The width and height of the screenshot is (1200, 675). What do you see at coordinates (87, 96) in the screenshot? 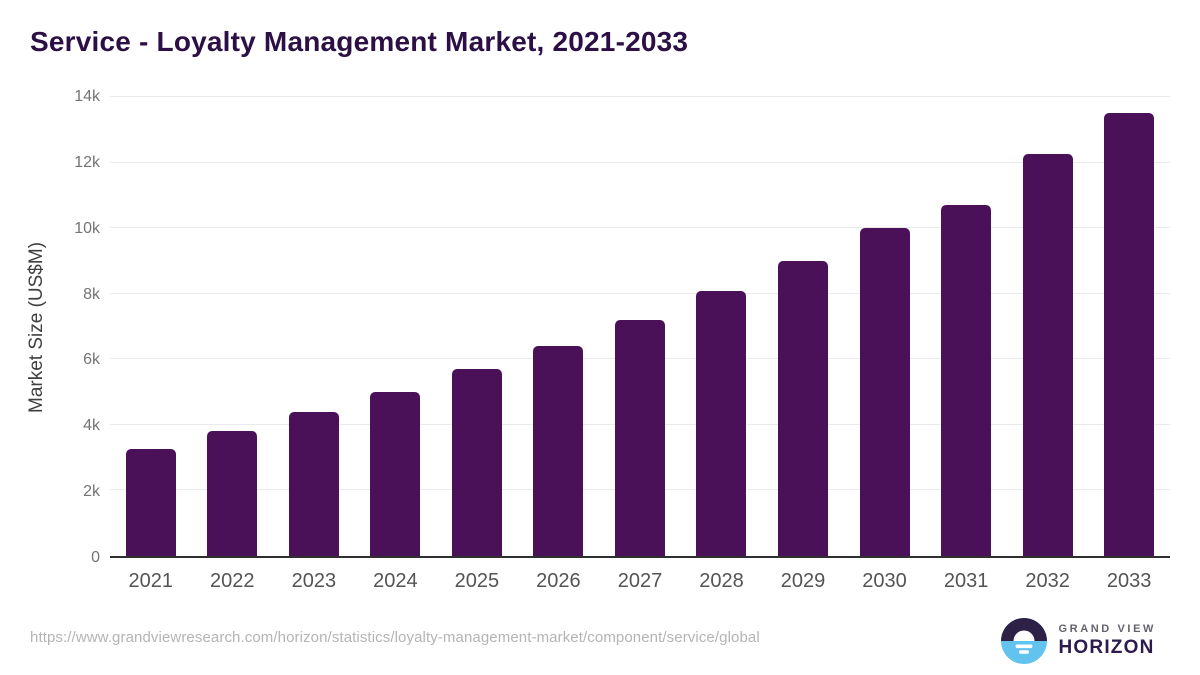
I see `y-tick-label: 14k` at bounding box center [87, 96].